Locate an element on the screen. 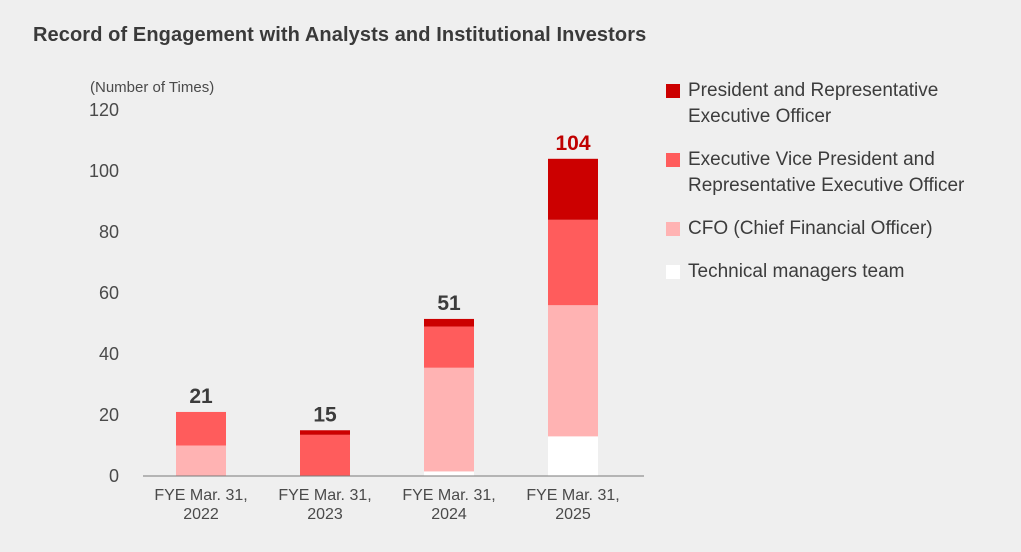 The image size is (1021, 552). x-tick-label: 2023 is located at coordinates (325, 514).